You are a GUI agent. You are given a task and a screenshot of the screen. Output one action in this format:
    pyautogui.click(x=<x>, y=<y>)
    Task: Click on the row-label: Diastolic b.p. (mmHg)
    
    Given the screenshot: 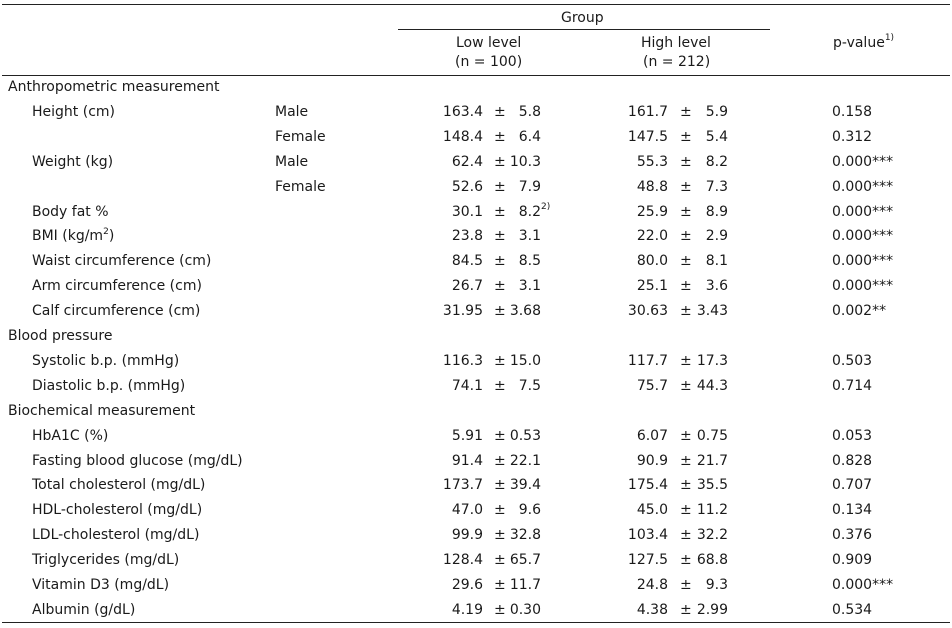 What is the action you would take?
    pyautogui.click(x=109, y=385)
    